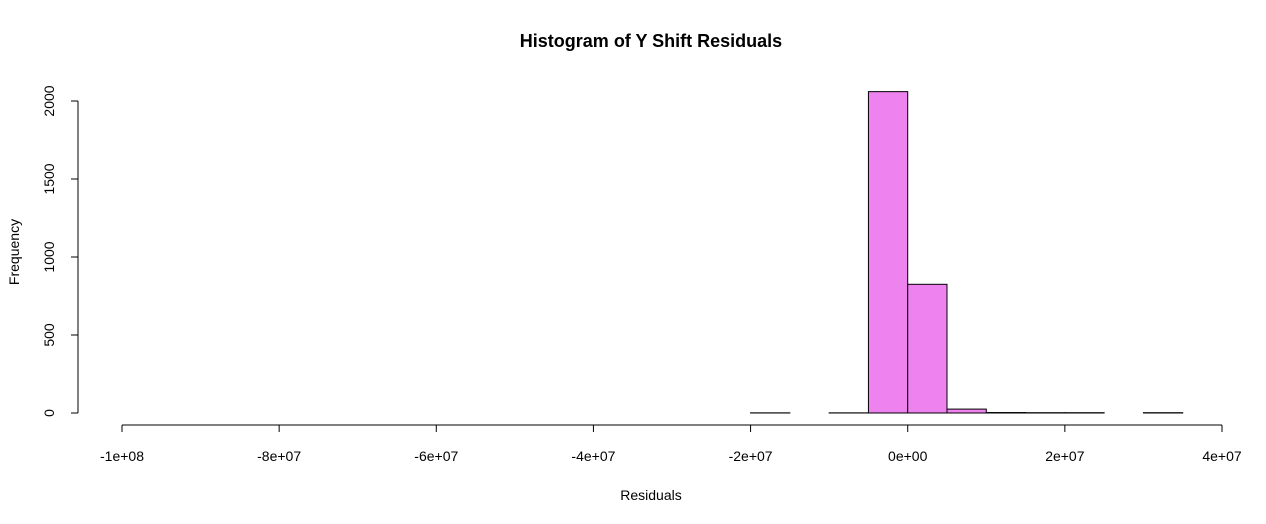  Describe the element at coordinates (751, 456) in the screenshot. I see `x-tick-label: -2e+07` at that location.